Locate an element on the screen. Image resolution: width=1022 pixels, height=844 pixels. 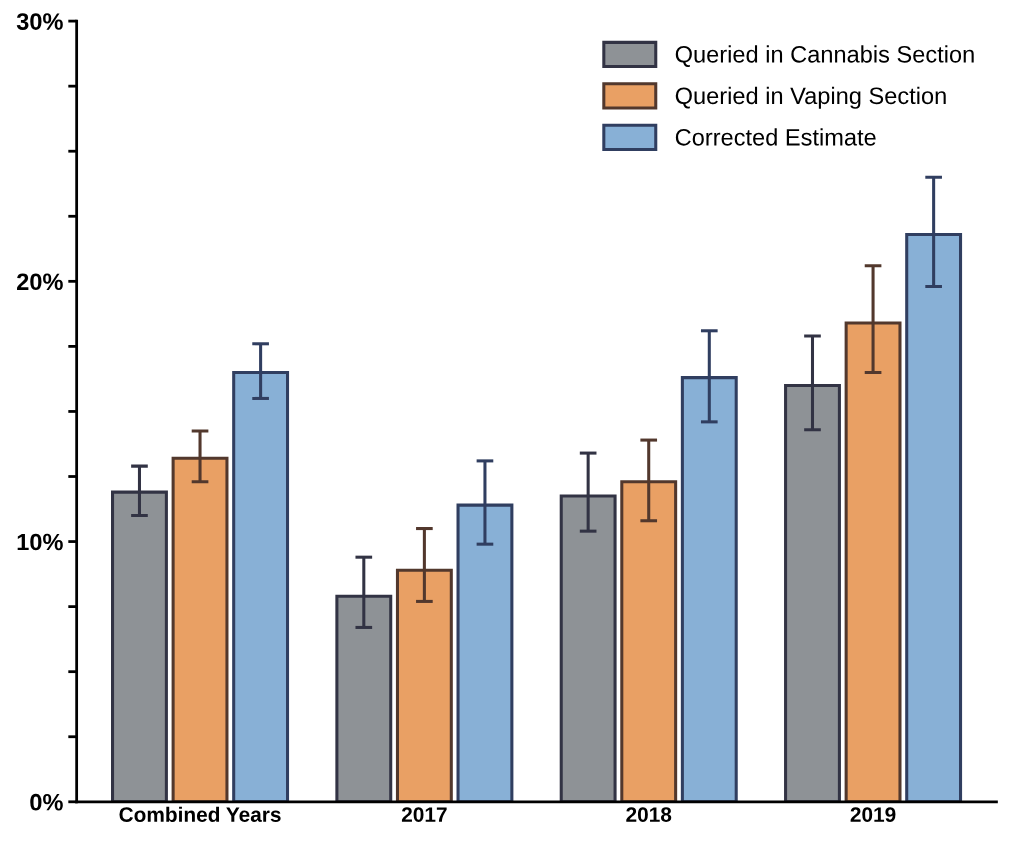
x-tick-label: 2019 is located at coordinates (873, 814).